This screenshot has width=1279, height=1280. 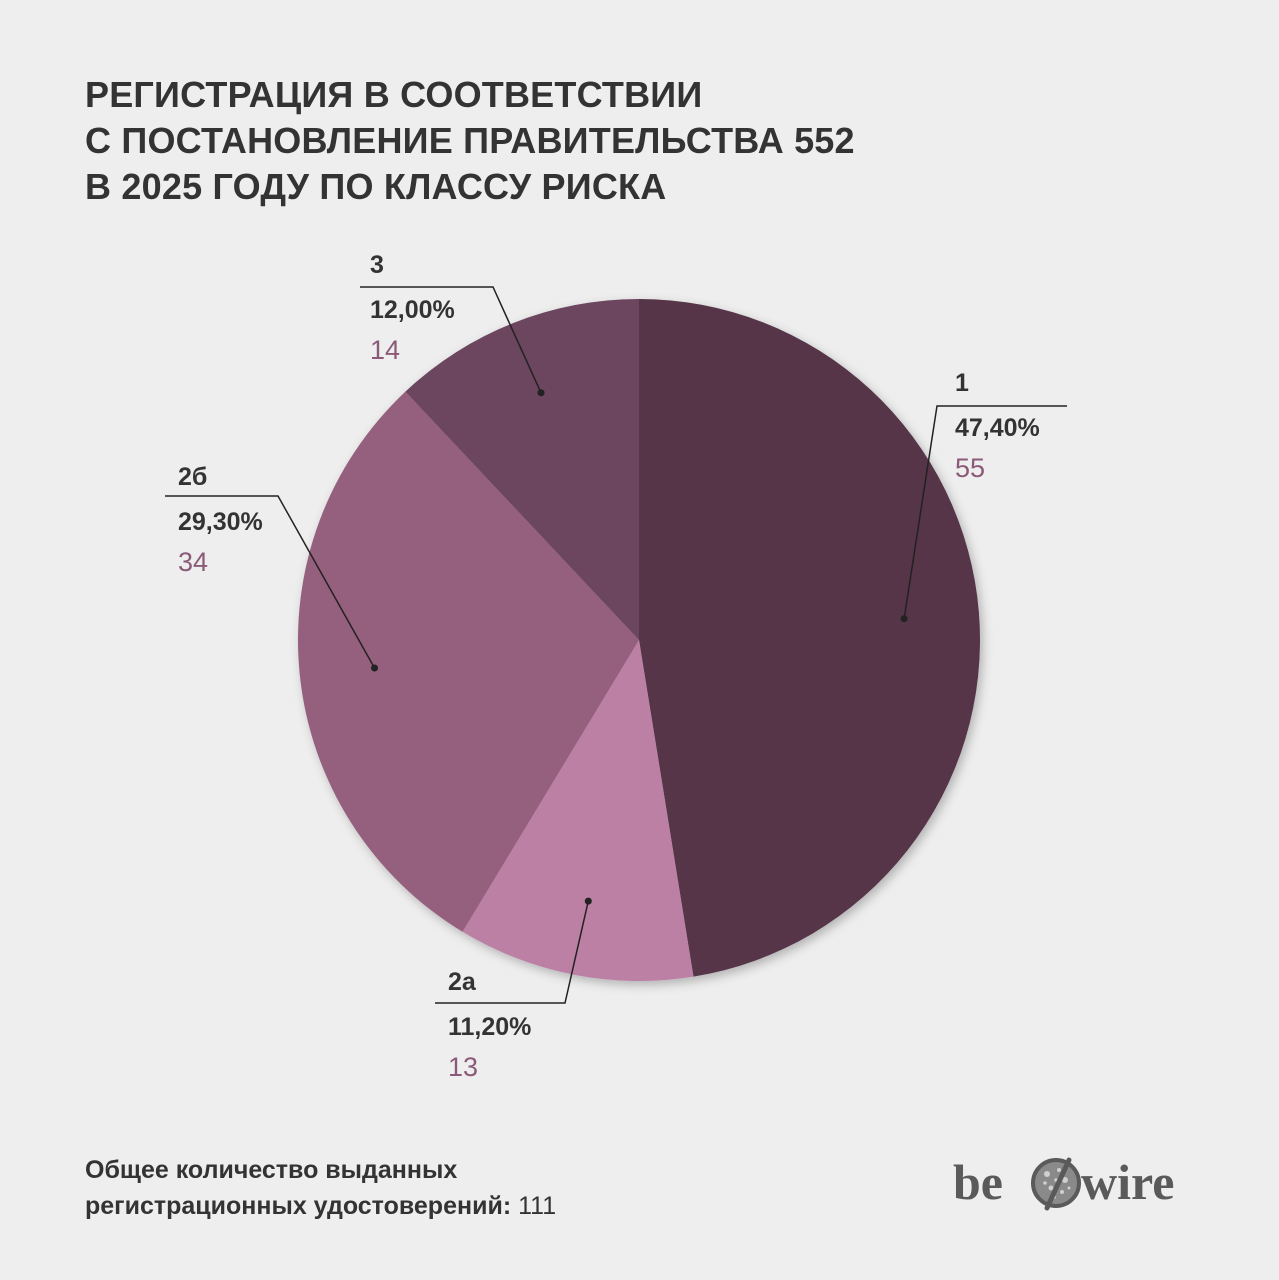 I want to click on label-slice-3: 3 12,00% 14, so click(x=412, y=308).